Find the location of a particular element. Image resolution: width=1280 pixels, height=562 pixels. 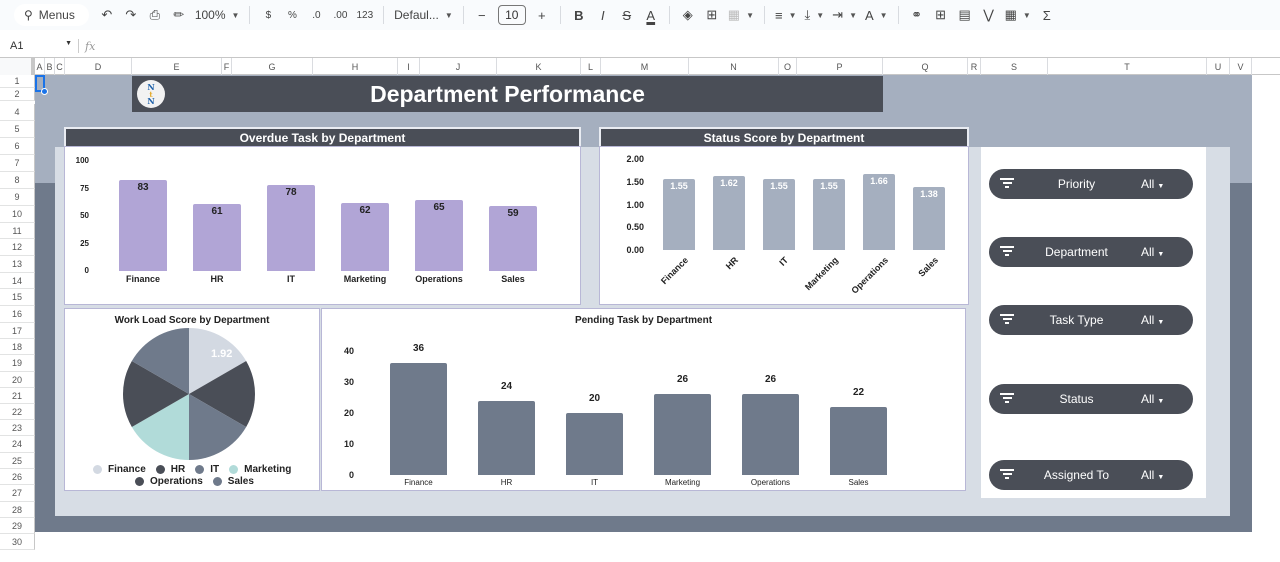

row-header-21: 21 is located at coordinates (17, 396).